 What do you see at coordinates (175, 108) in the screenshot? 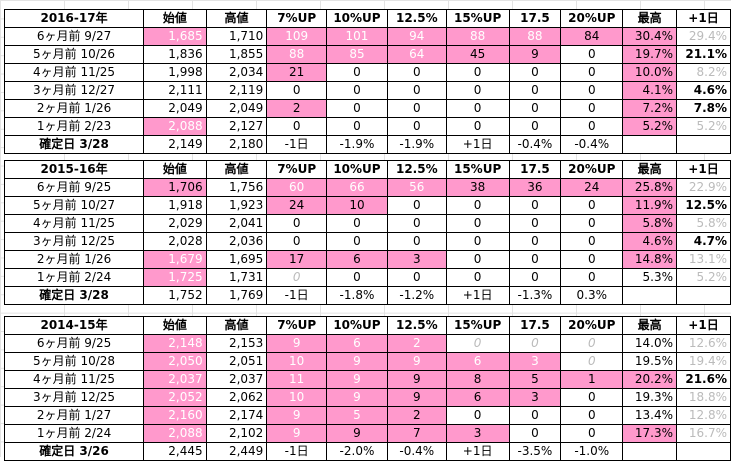
I see `cell-open: 2,049` at bounding box center [175, 108].